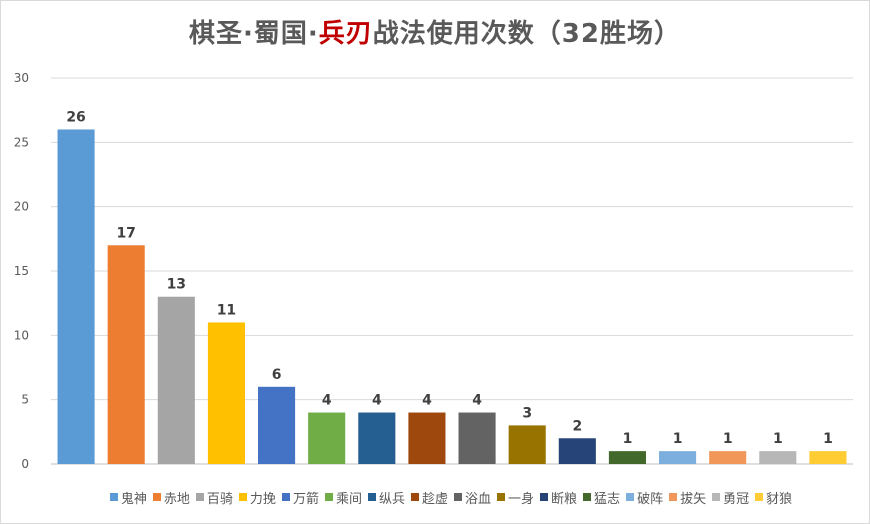  I want to click on legend-item: 勇冠, so click(730, 497).